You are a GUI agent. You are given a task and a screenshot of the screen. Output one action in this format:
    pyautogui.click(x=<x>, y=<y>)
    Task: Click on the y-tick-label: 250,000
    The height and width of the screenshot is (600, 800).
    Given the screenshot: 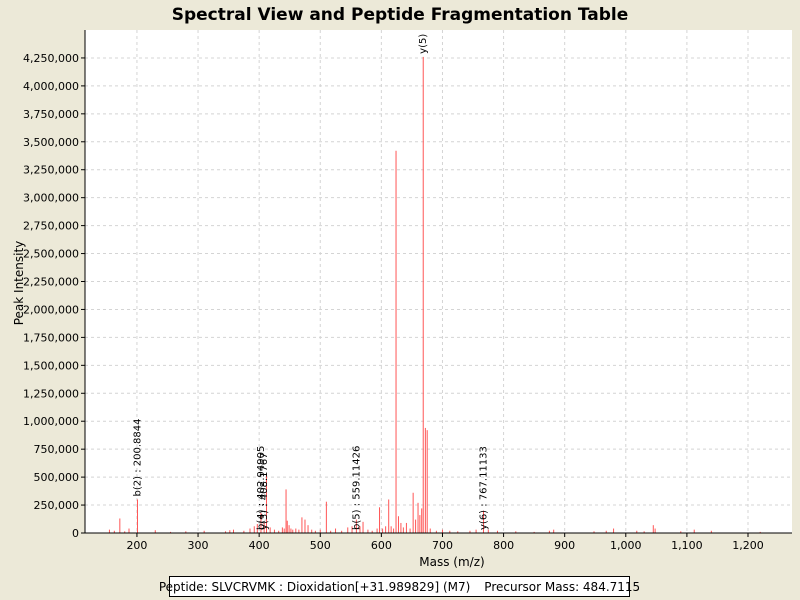 What is the action you would take?
    pyautogui.click(x=57, y=505)
    